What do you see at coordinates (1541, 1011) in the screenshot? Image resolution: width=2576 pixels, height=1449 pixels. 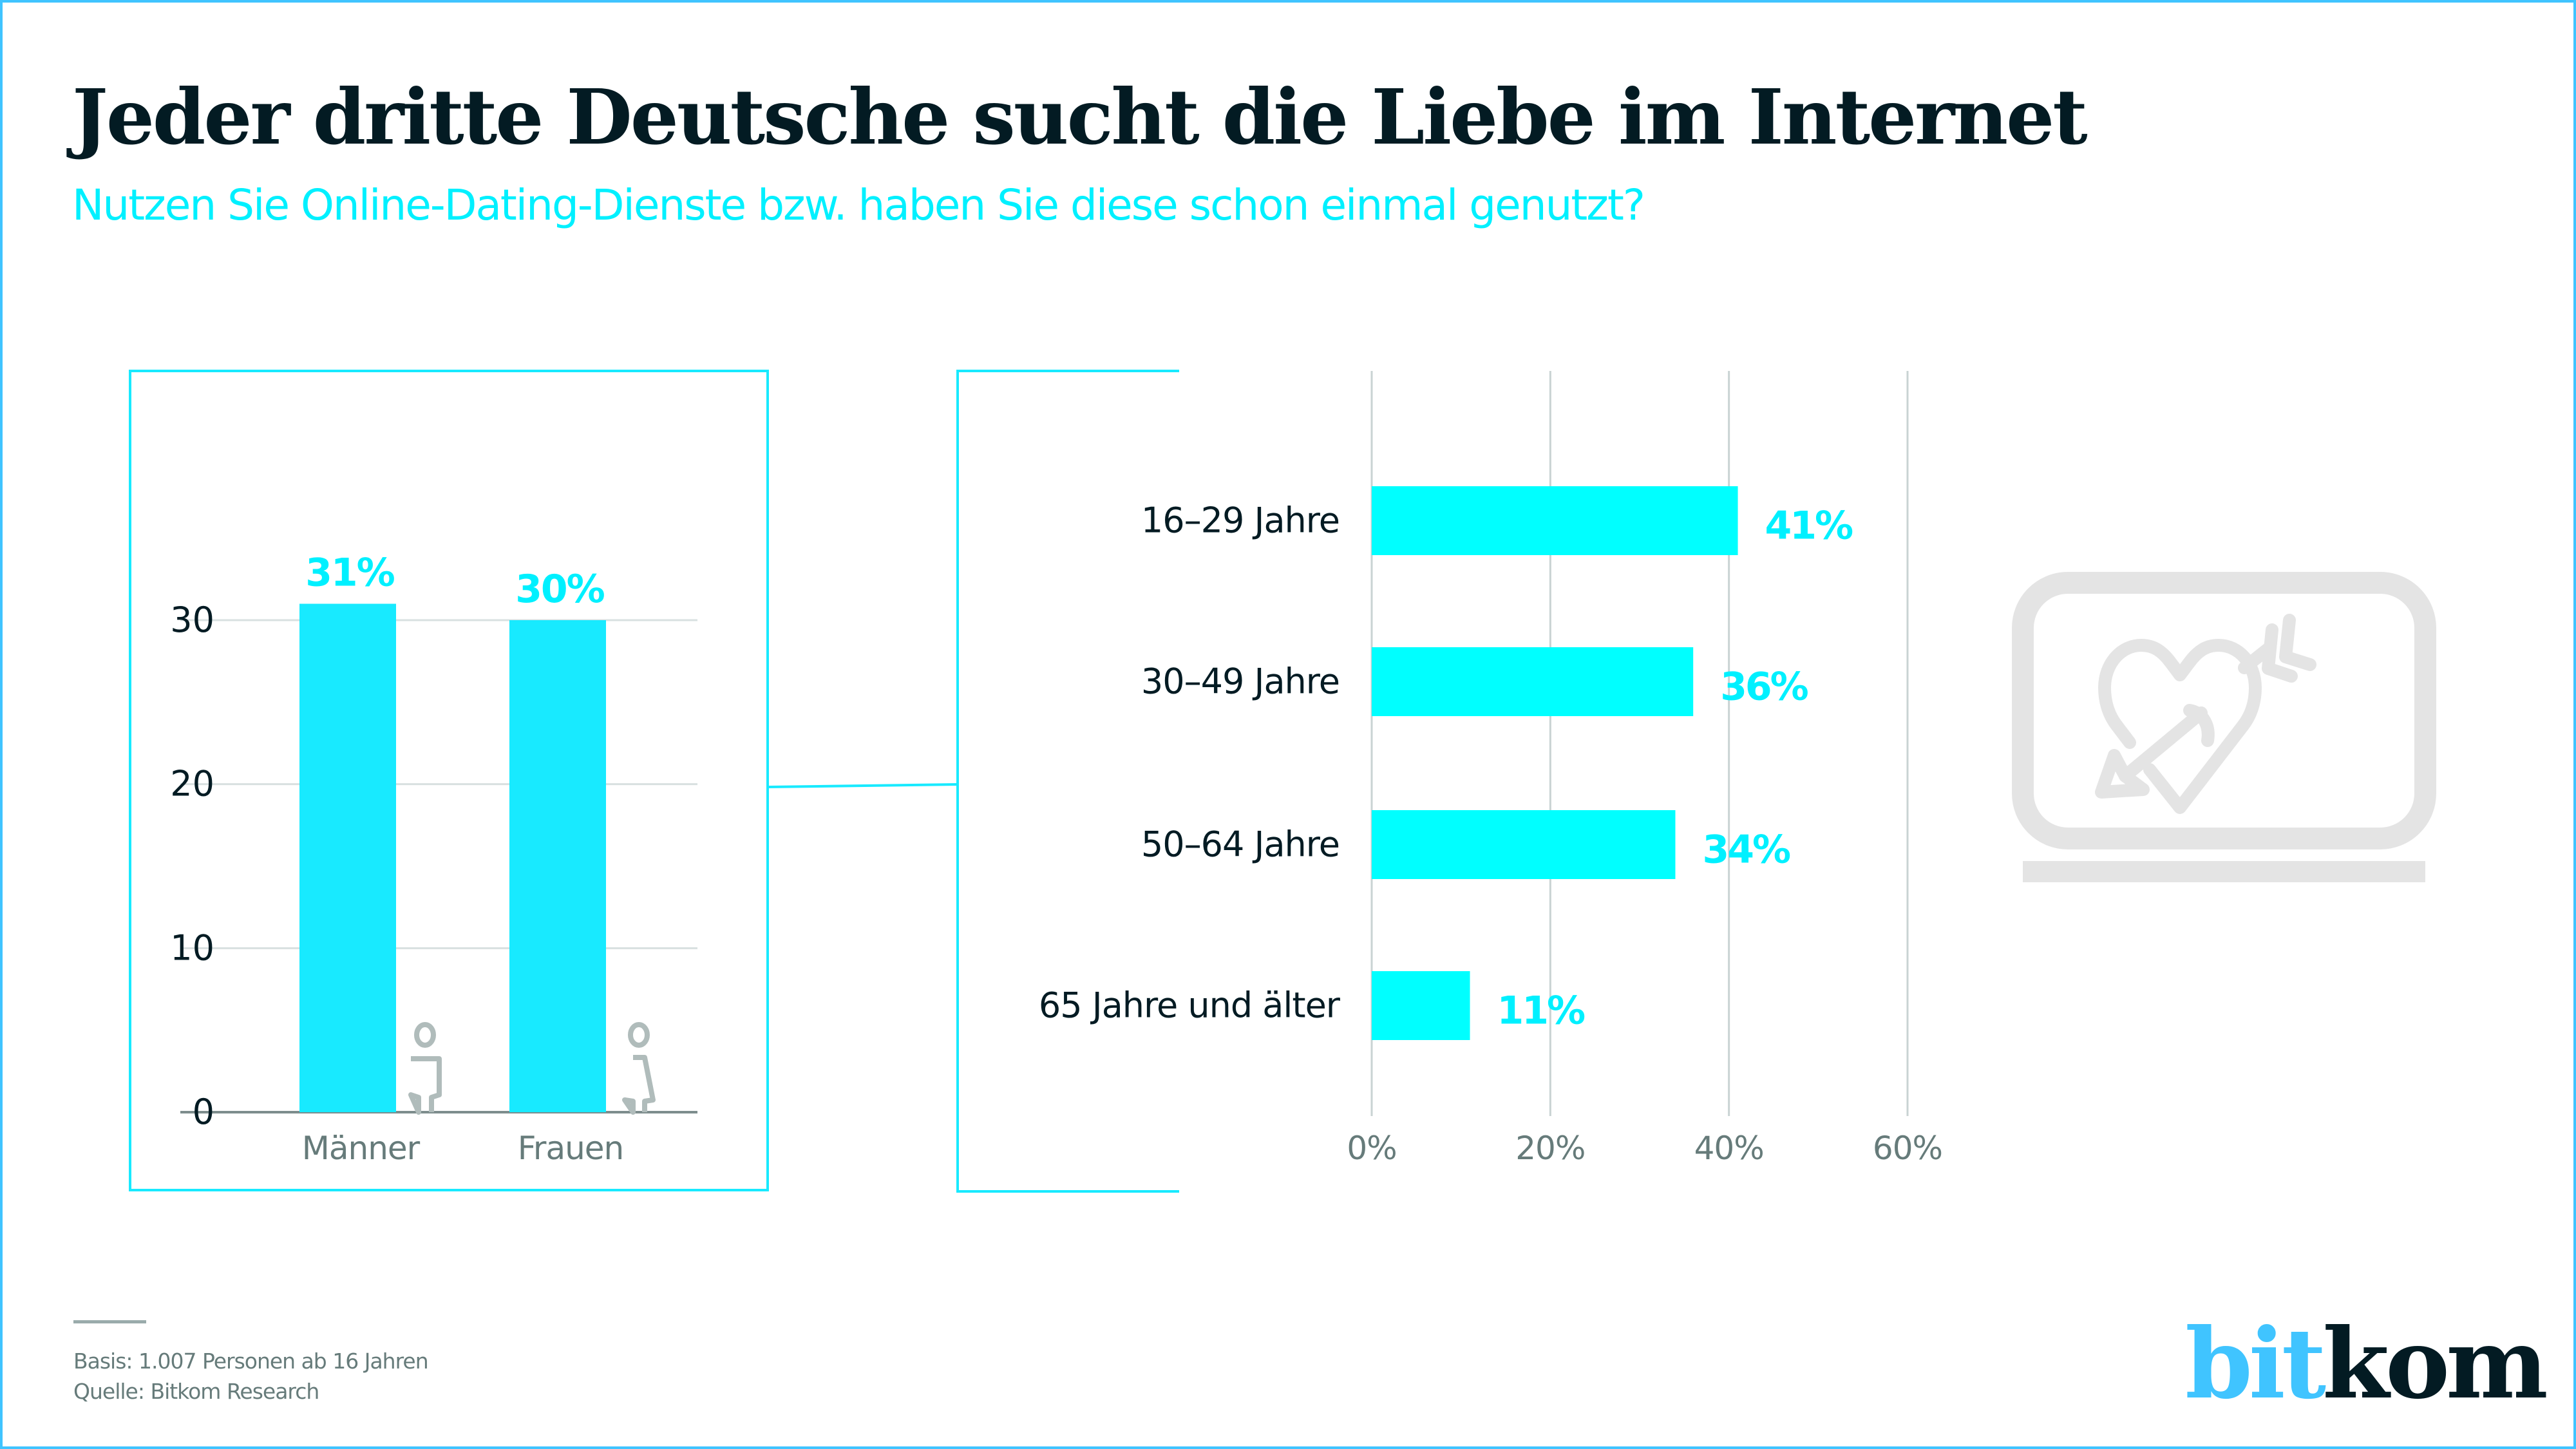 I see `bar-value-label: 11%` at bounding box center [1541, 1011].